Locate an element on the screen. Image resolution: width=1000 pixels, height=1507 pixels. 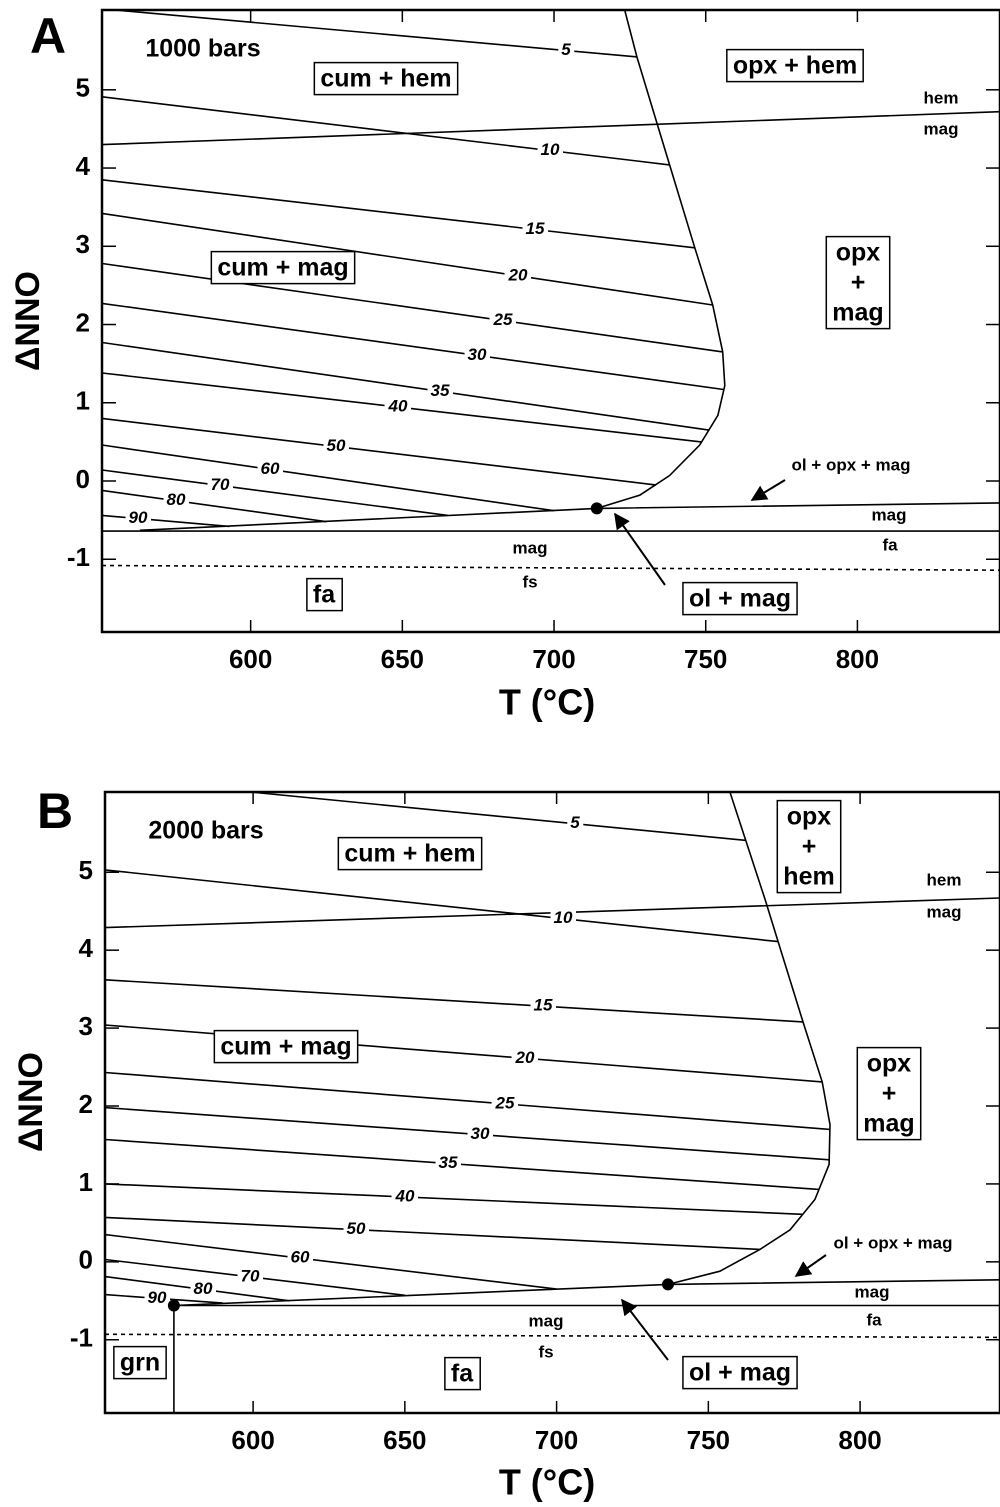
x-tick-label: 650 is located at coordinates (402, 659).